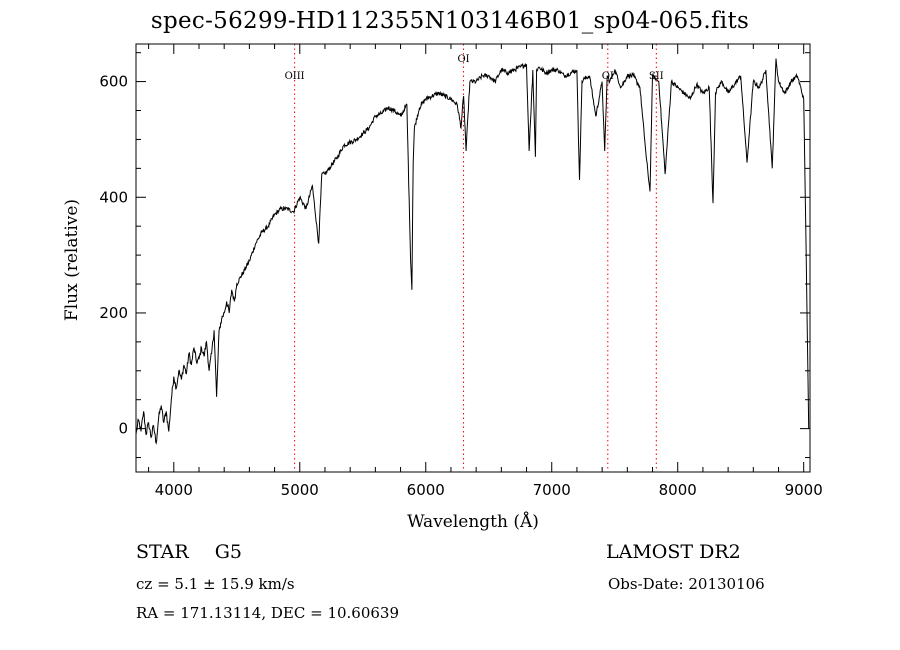  Describe the element at coordinates (113, 82) in the screenshot. I see `y-tick-label: 600` at that location.